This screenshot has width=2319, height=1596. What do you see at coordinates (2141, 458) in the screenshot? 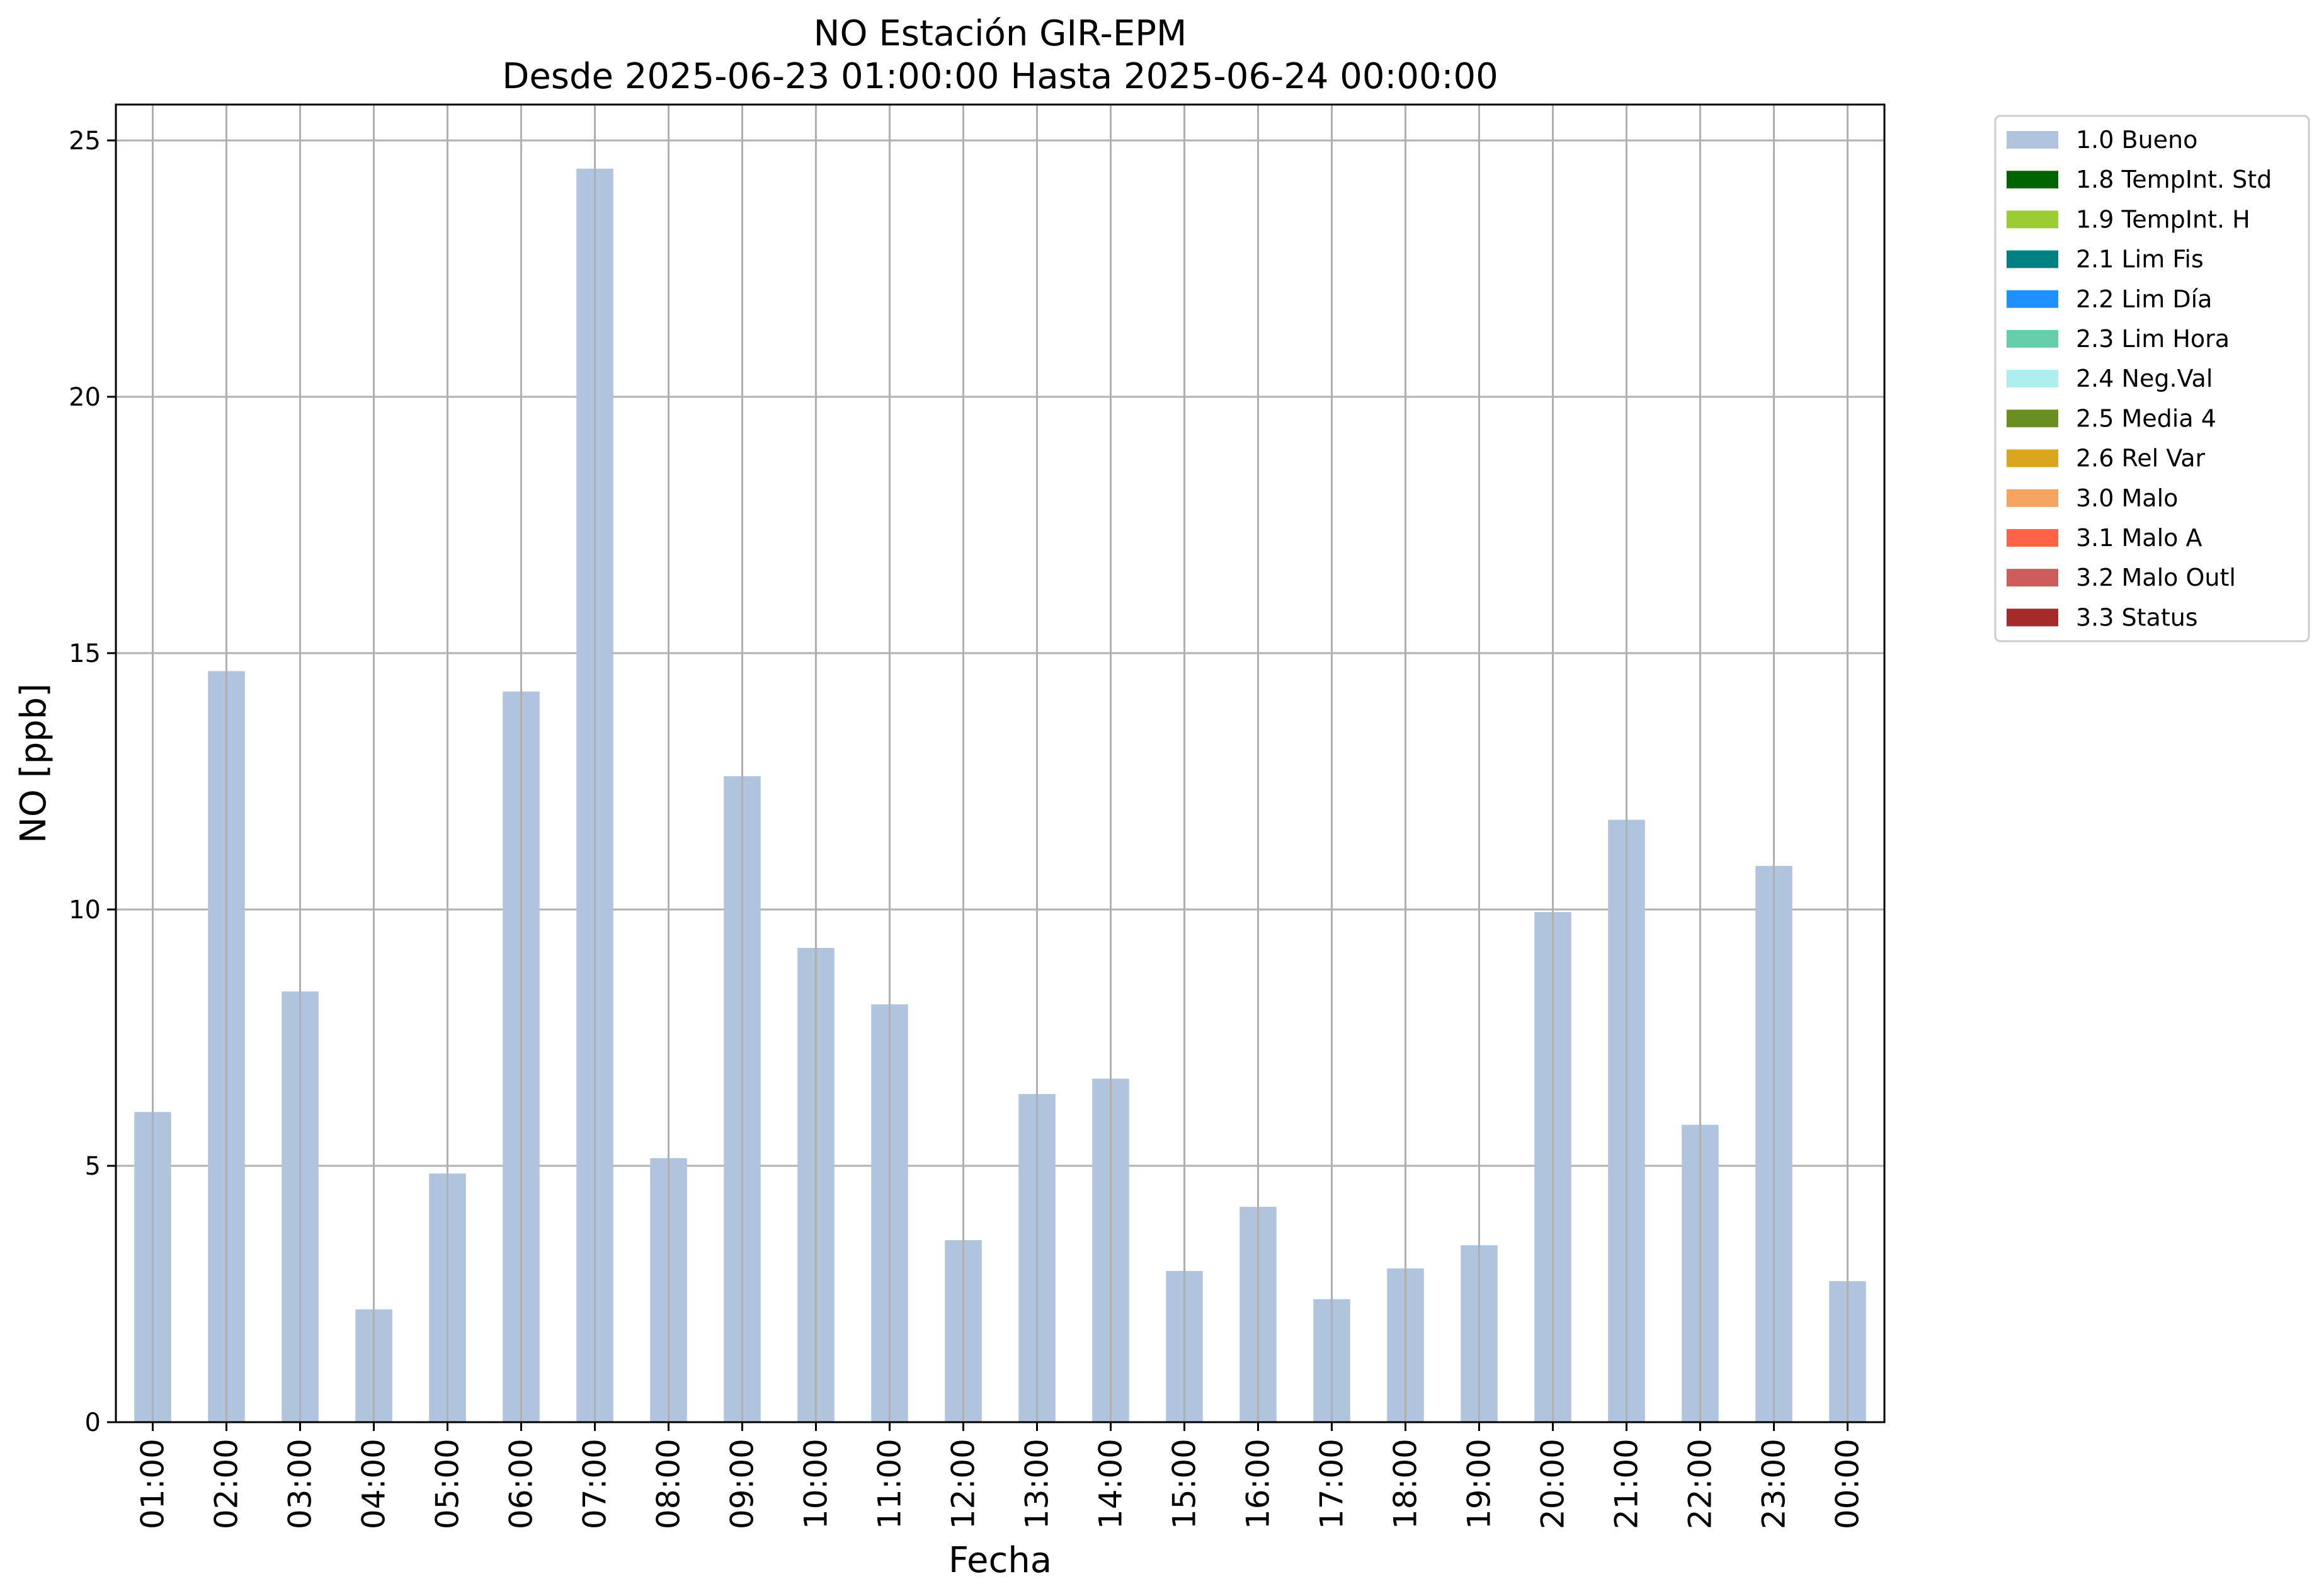
I see `legend-label: 2.6 Rel Var` at bounding box center [2141, 458].